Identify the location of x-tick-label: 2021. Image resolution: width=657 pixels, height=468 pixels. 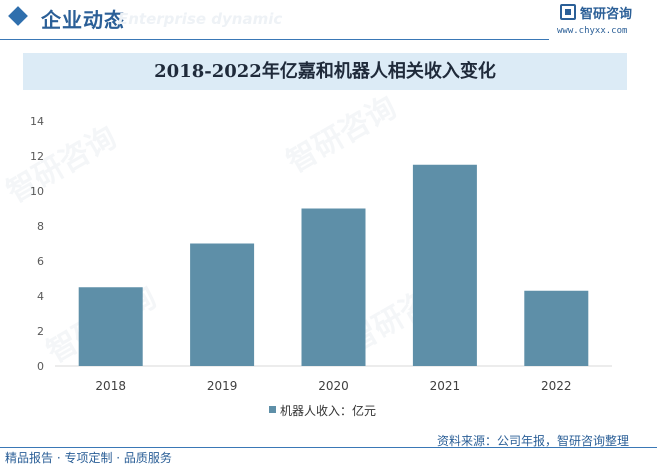
(445, 386).